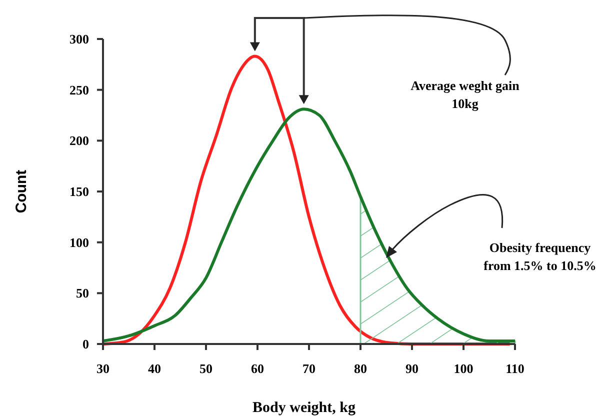 The image size is (610, 418). What do you see at coordinates (309, 368) in the screenshot?
I see `x-tick-label: 70` at bounding box center [309, 368].